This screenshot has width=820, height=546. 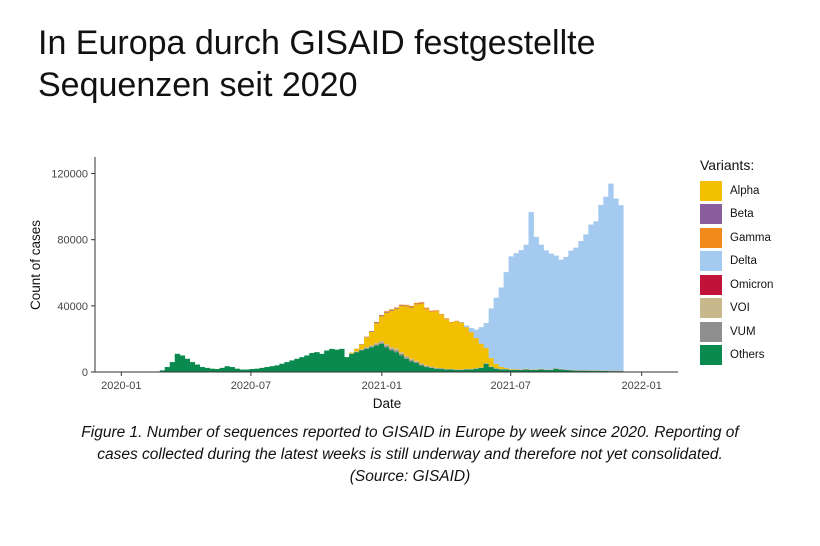 What do you see at coordinates (743, 331) in the screenshot?
I see `legend-label: VUM` at bounding box center [743, 331].